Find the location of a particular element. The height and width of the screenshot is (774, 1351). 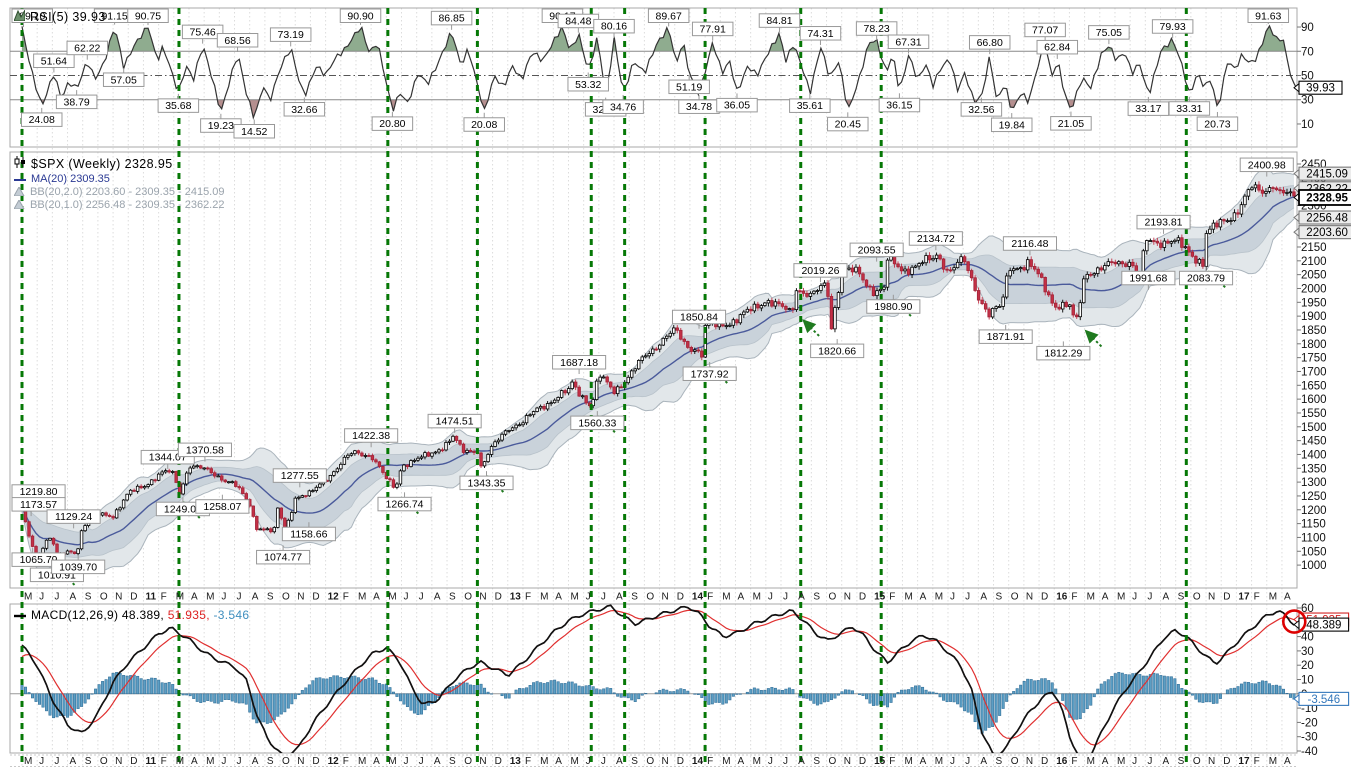

svg-text: 1800 is located at coordinates (1314, 345).